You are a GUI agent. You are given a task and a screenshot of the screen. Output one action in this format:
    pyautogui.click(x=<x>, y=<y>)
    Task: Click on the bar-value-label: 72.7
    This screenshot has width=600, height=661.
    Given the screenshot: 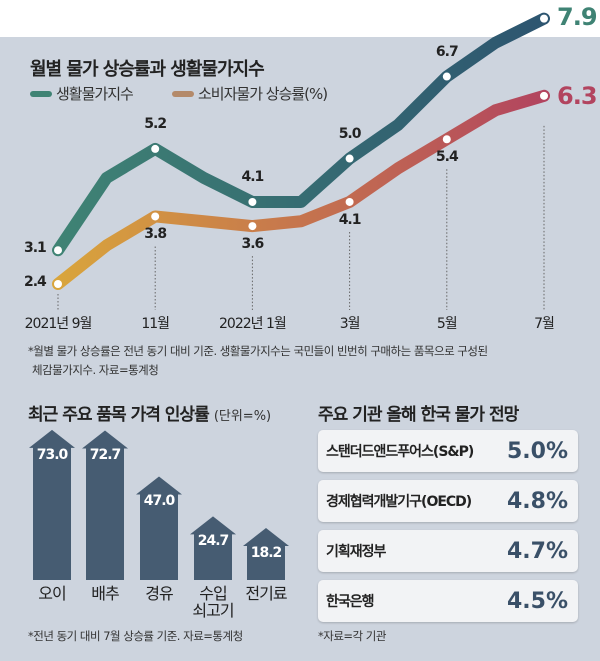 What is the action you would take?
    pyautogui.click(x=105, y=455)
    